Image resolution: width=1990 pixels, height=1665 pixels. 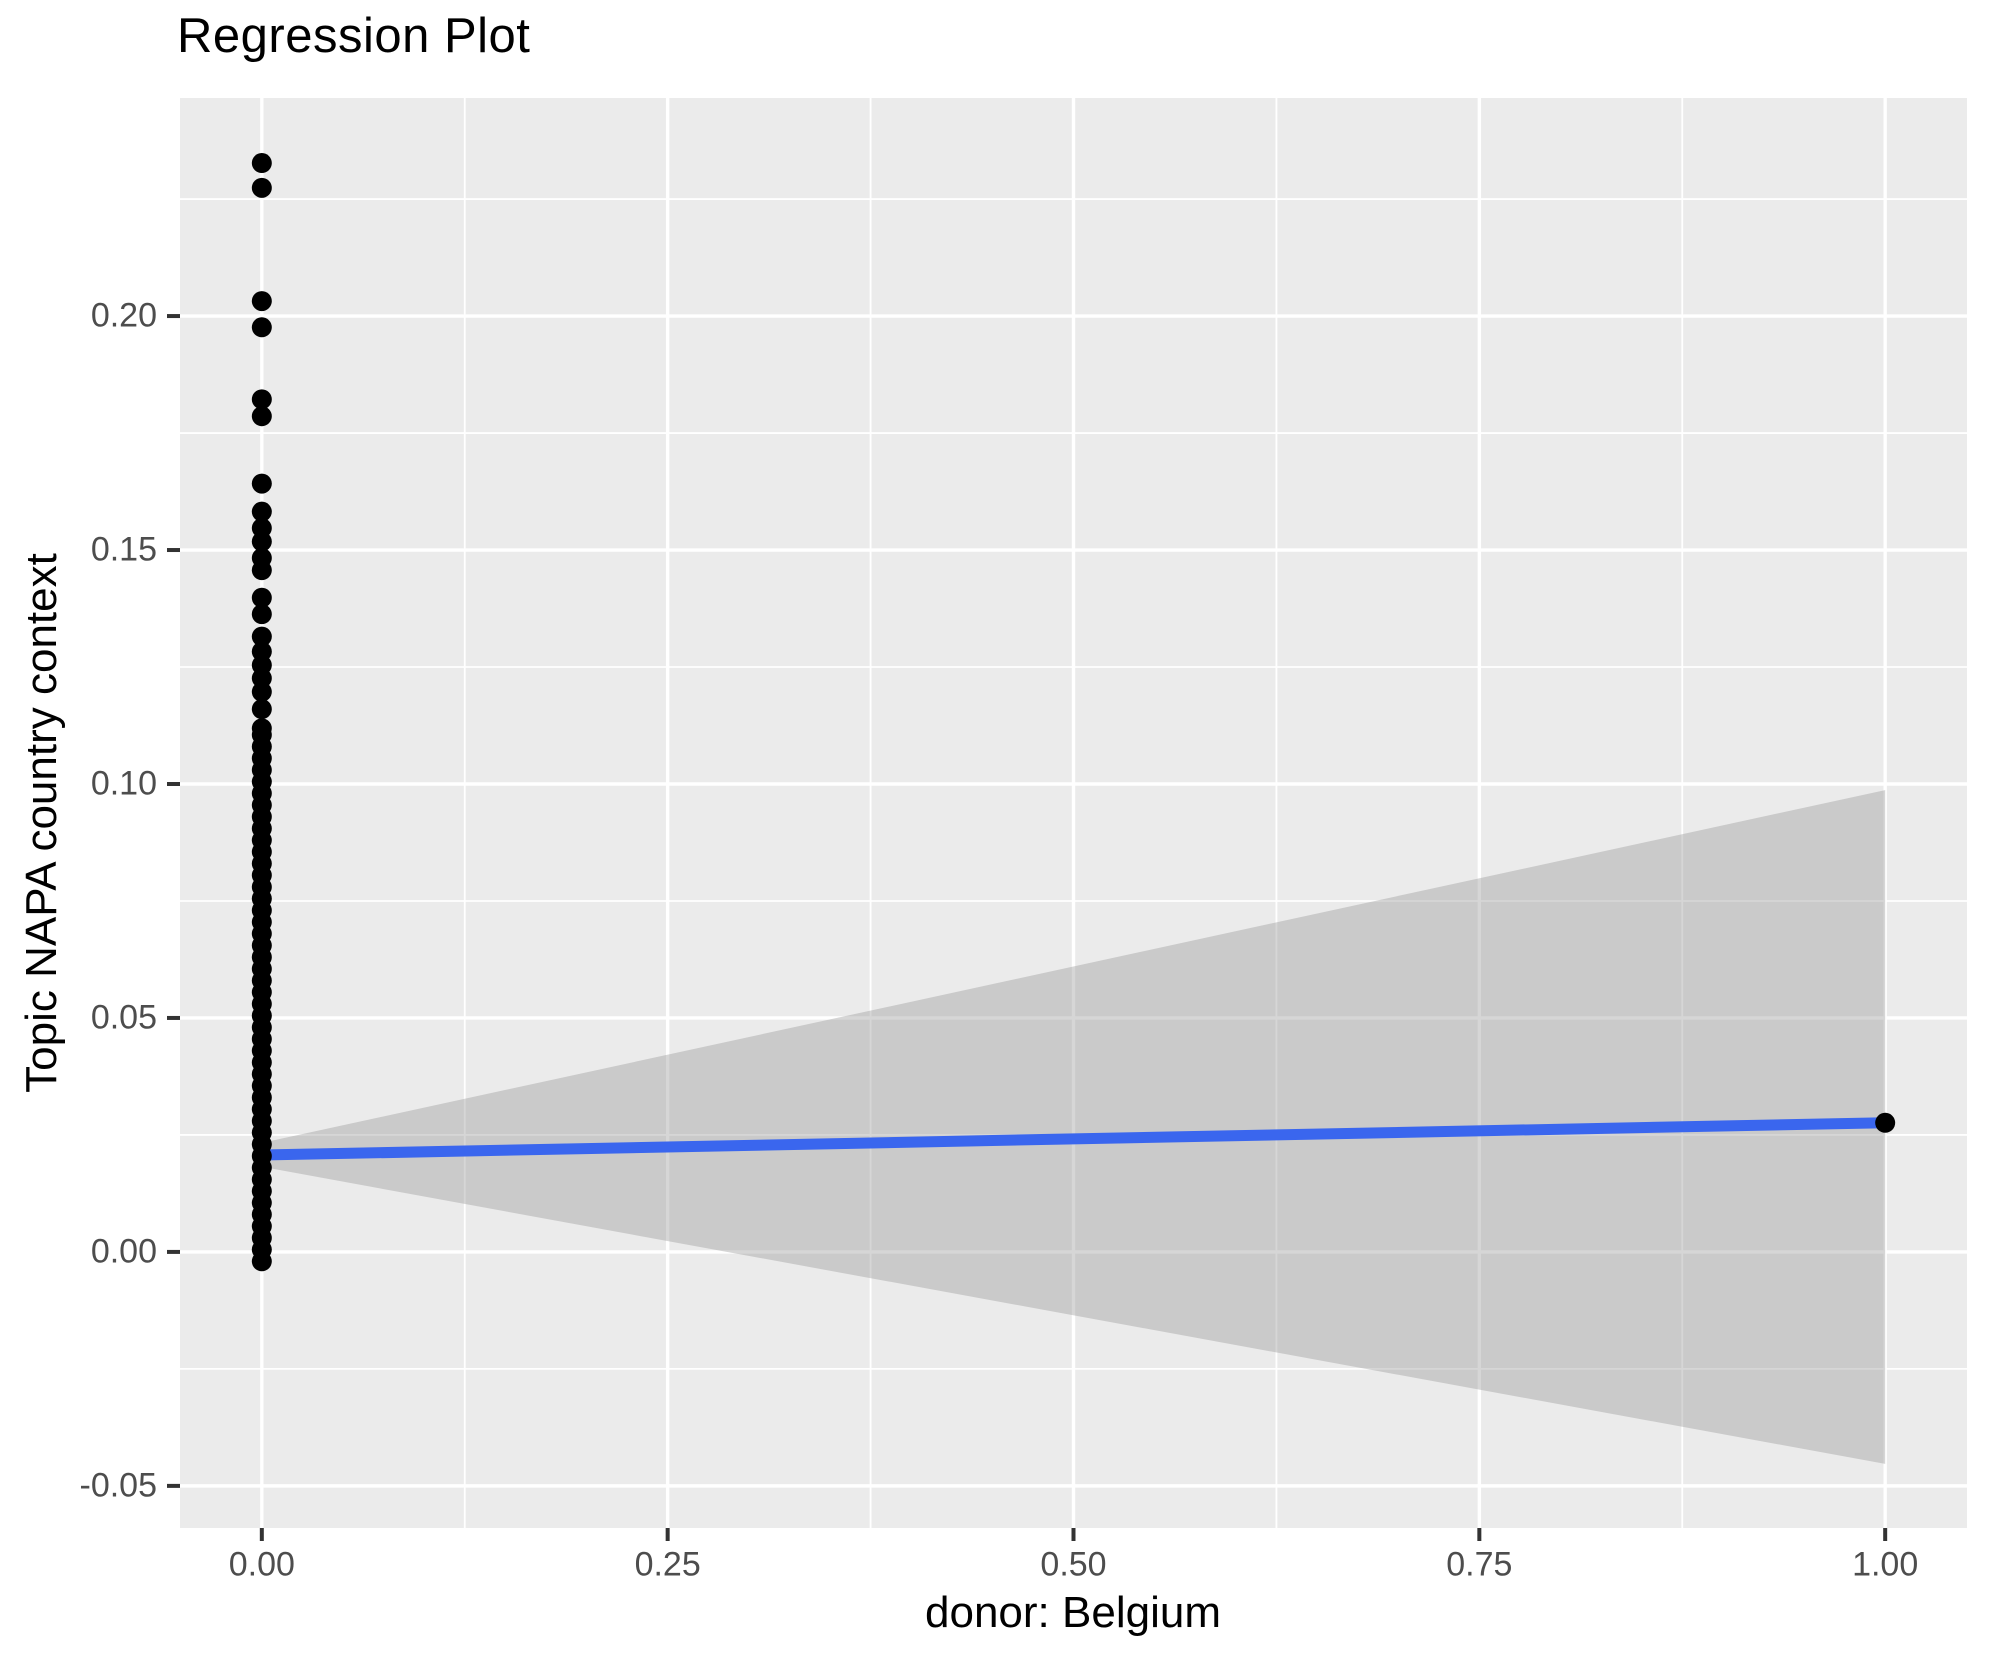 What do you see at coordinates (123, 1251) in the screenshot?
I see `y-tick-label: 0.00` at bounding box center [123, 1251].